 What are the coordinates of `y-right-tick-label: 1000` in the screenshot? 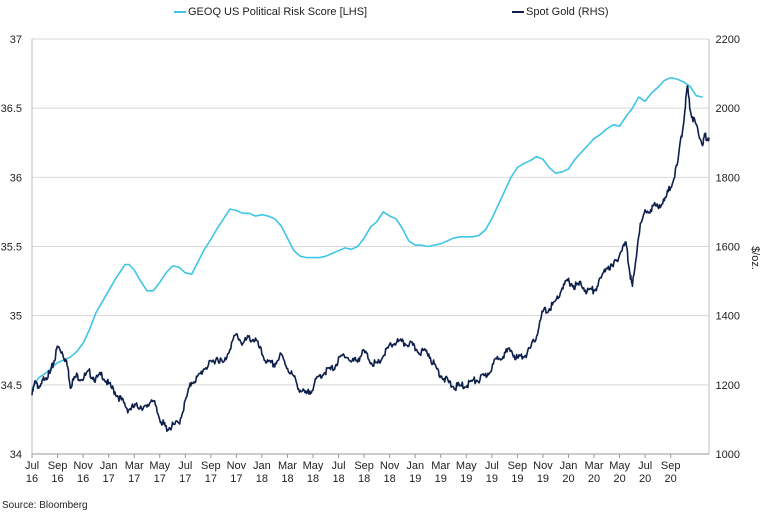 It's located at (728, 455).